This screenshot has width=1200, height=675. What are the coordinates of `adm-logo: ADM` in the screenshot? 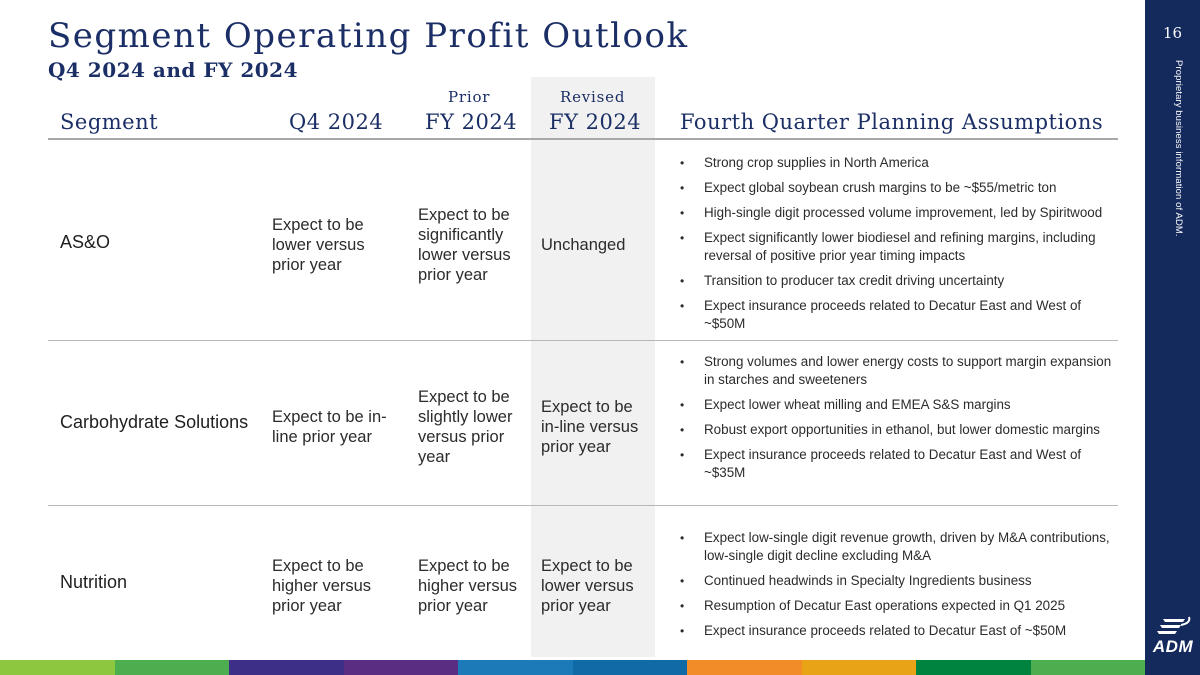 It's located at (1173, 640).